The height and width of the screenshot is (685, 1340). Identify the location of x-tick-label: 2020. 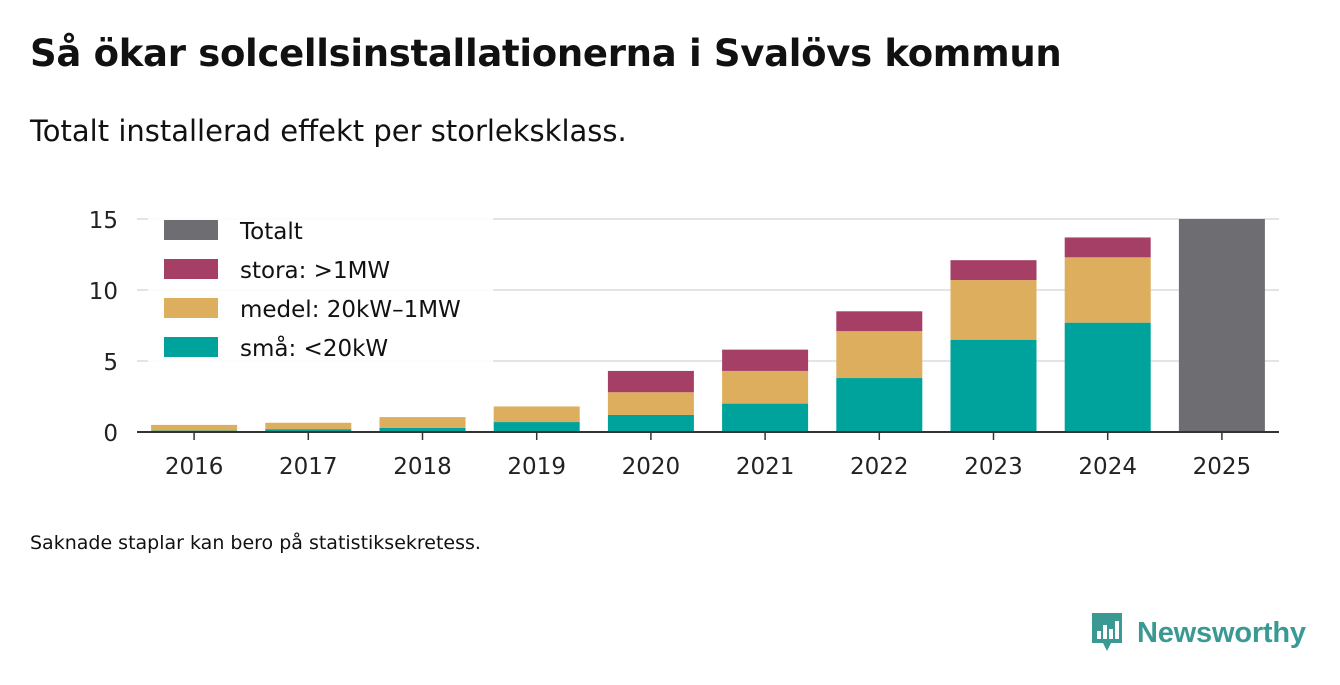
(651, 467).